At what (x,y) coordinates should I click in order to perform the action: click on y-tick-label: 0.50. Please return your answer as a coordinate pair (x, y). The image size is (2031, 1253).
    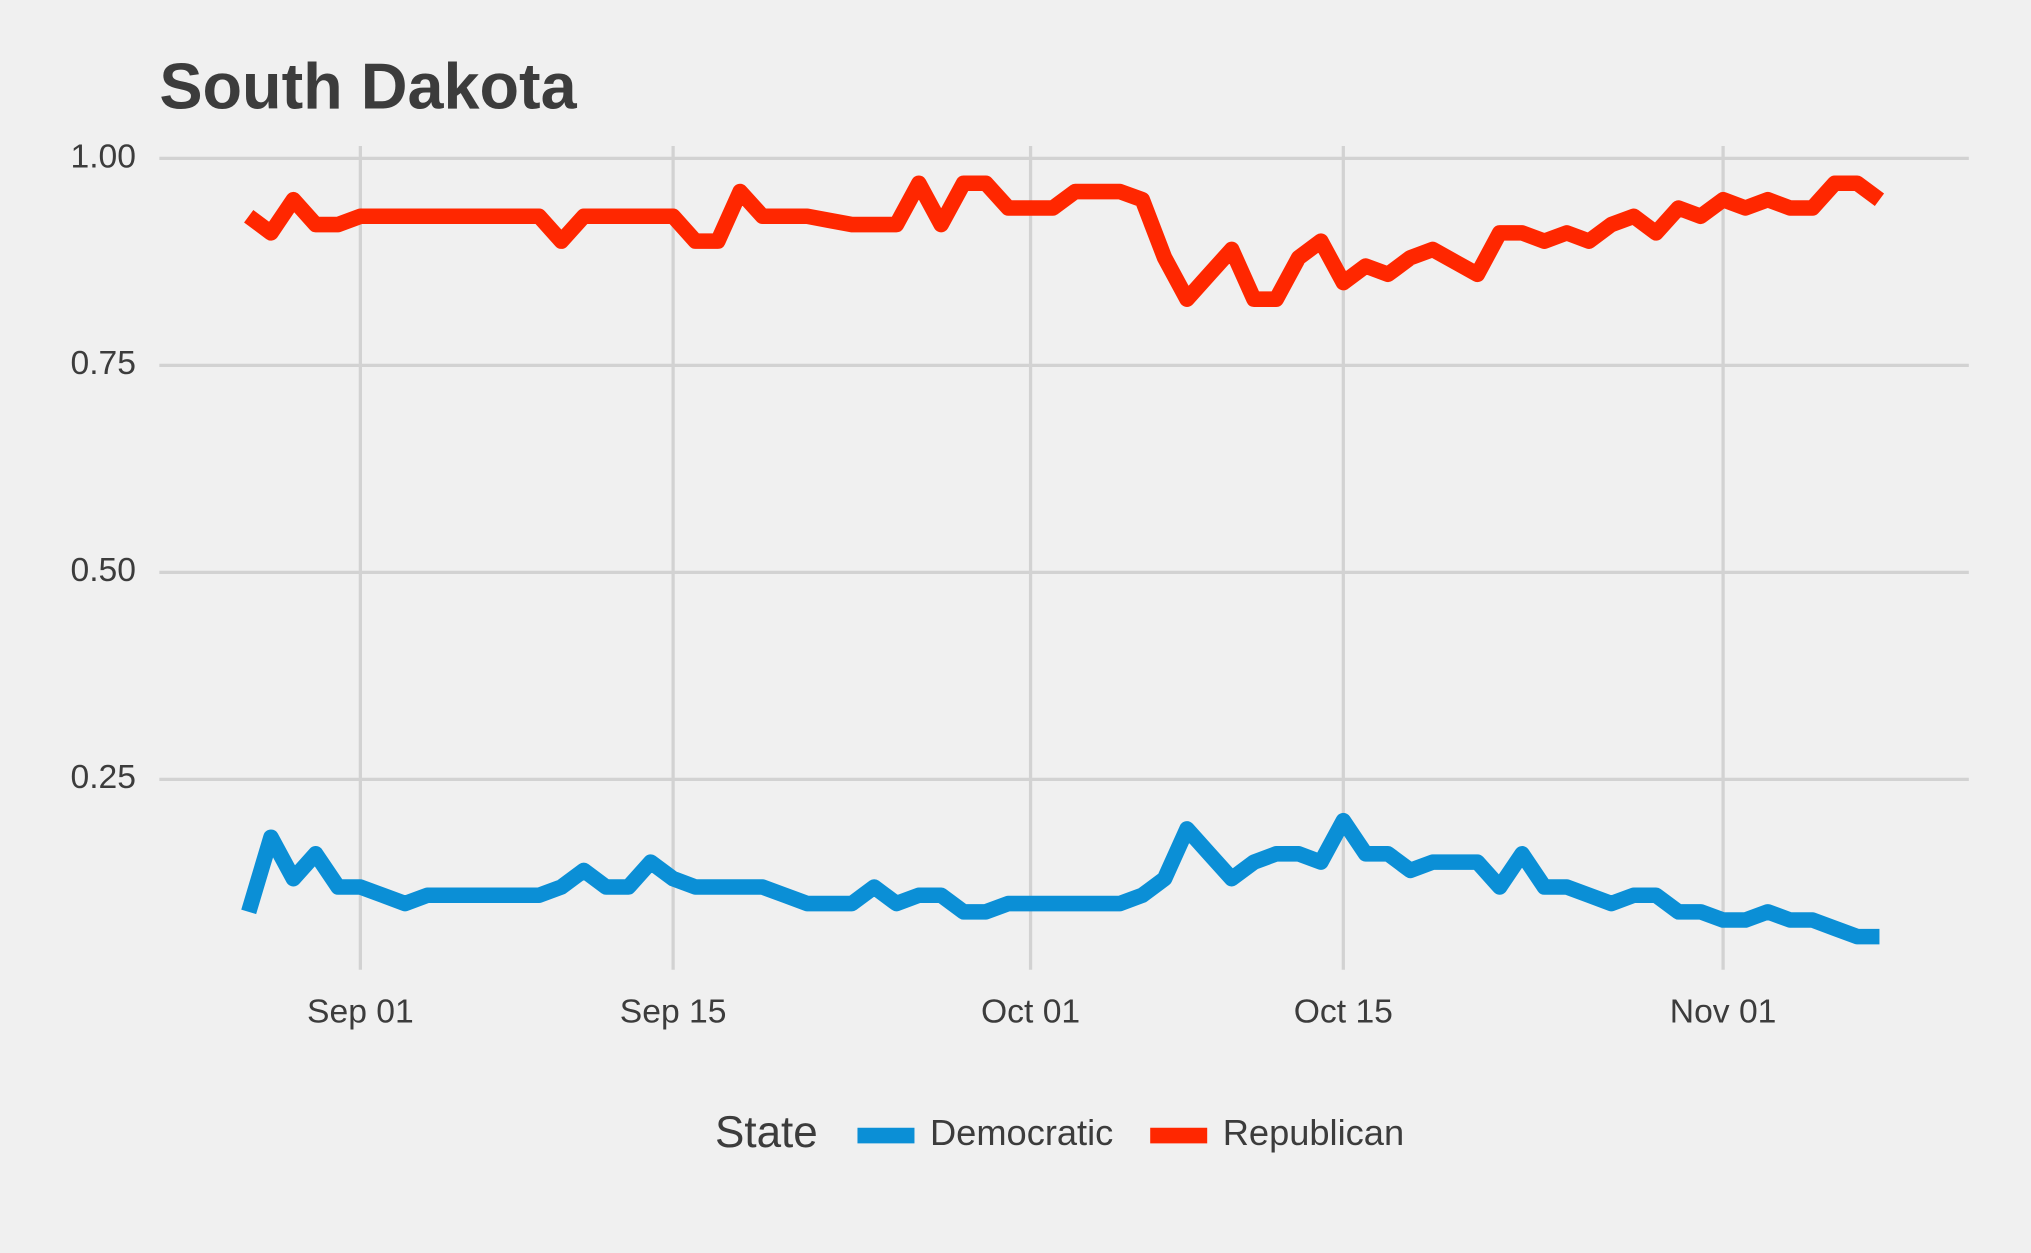
    Looking at the image, I should click on (103, 570).